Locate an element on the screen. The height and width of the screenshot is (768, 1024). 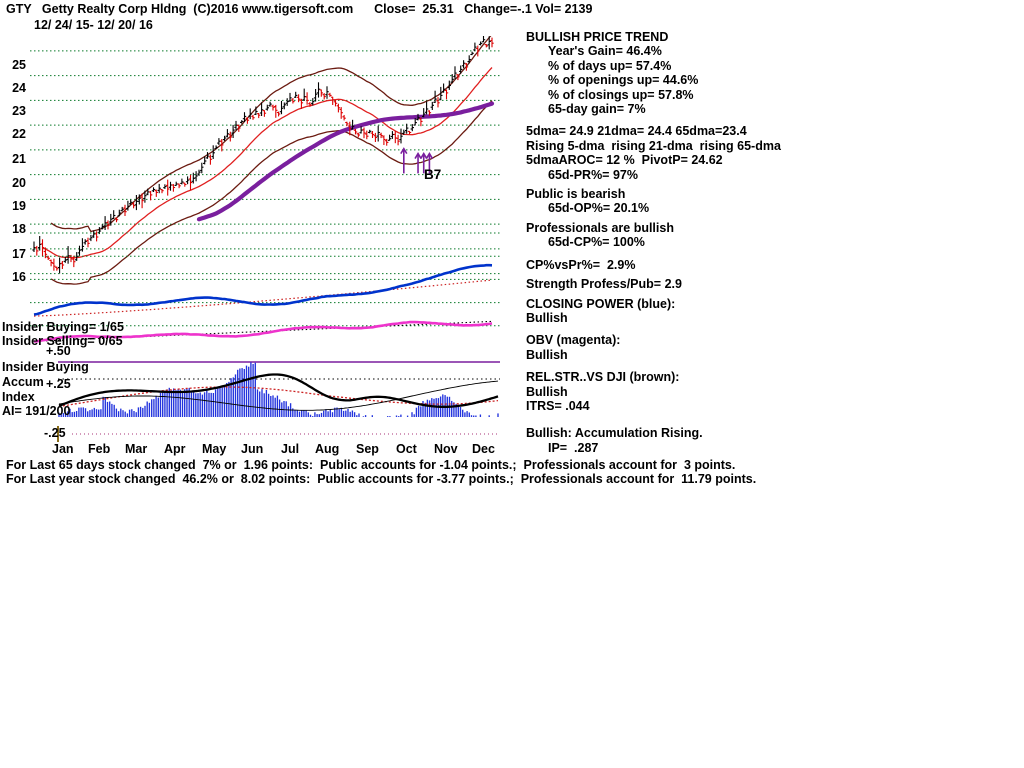
professionals-status: Professionals are bullish is located at coordinates (600, 227).